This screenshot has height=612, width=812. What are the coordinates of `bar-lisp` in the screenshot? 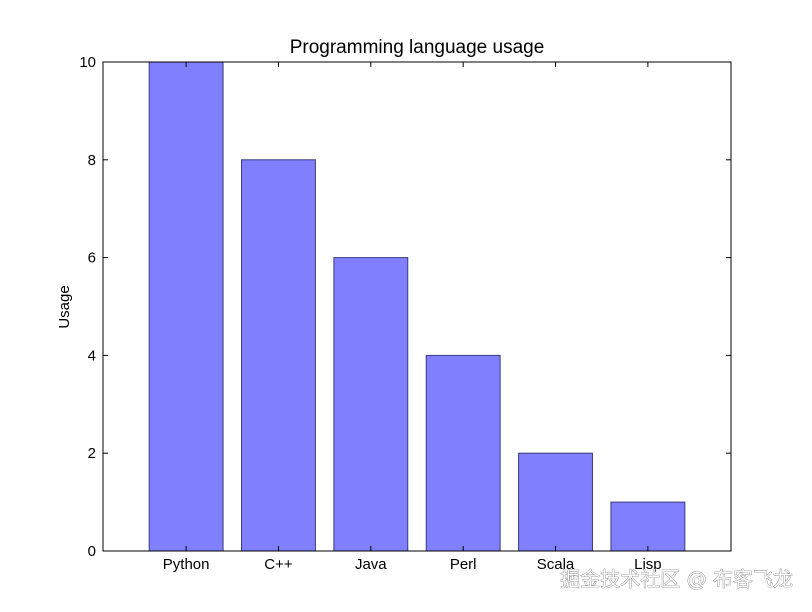 It's located at (648, 526).